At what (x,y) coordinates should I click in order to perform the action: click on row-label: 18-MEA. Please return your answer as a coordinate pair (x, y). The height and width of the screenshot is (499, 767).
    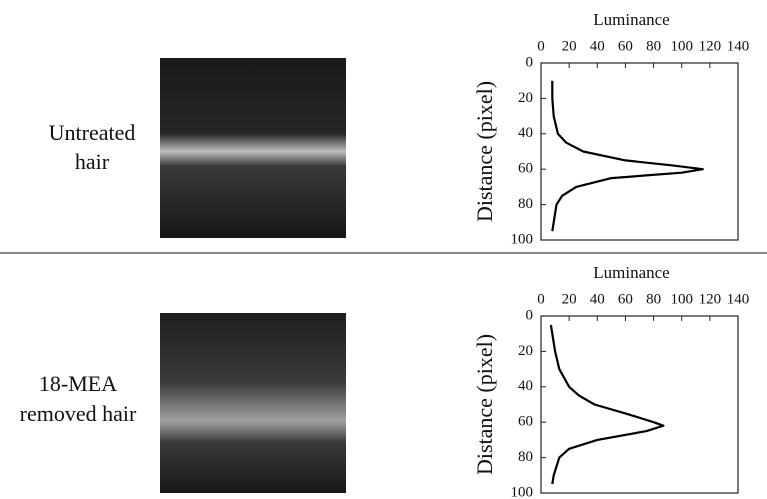
    Looking at the image, I should click on (78, 383).